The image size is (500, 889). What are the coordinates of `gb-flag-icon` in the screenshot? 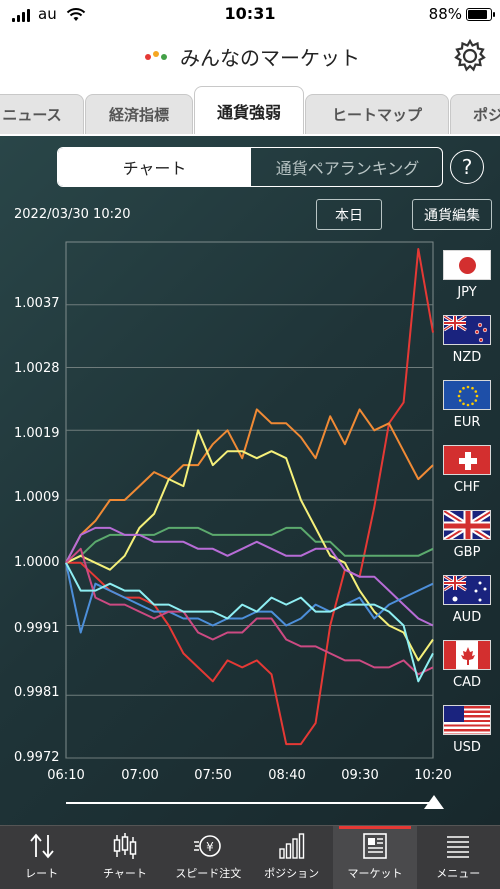 It's located at (467, 525).